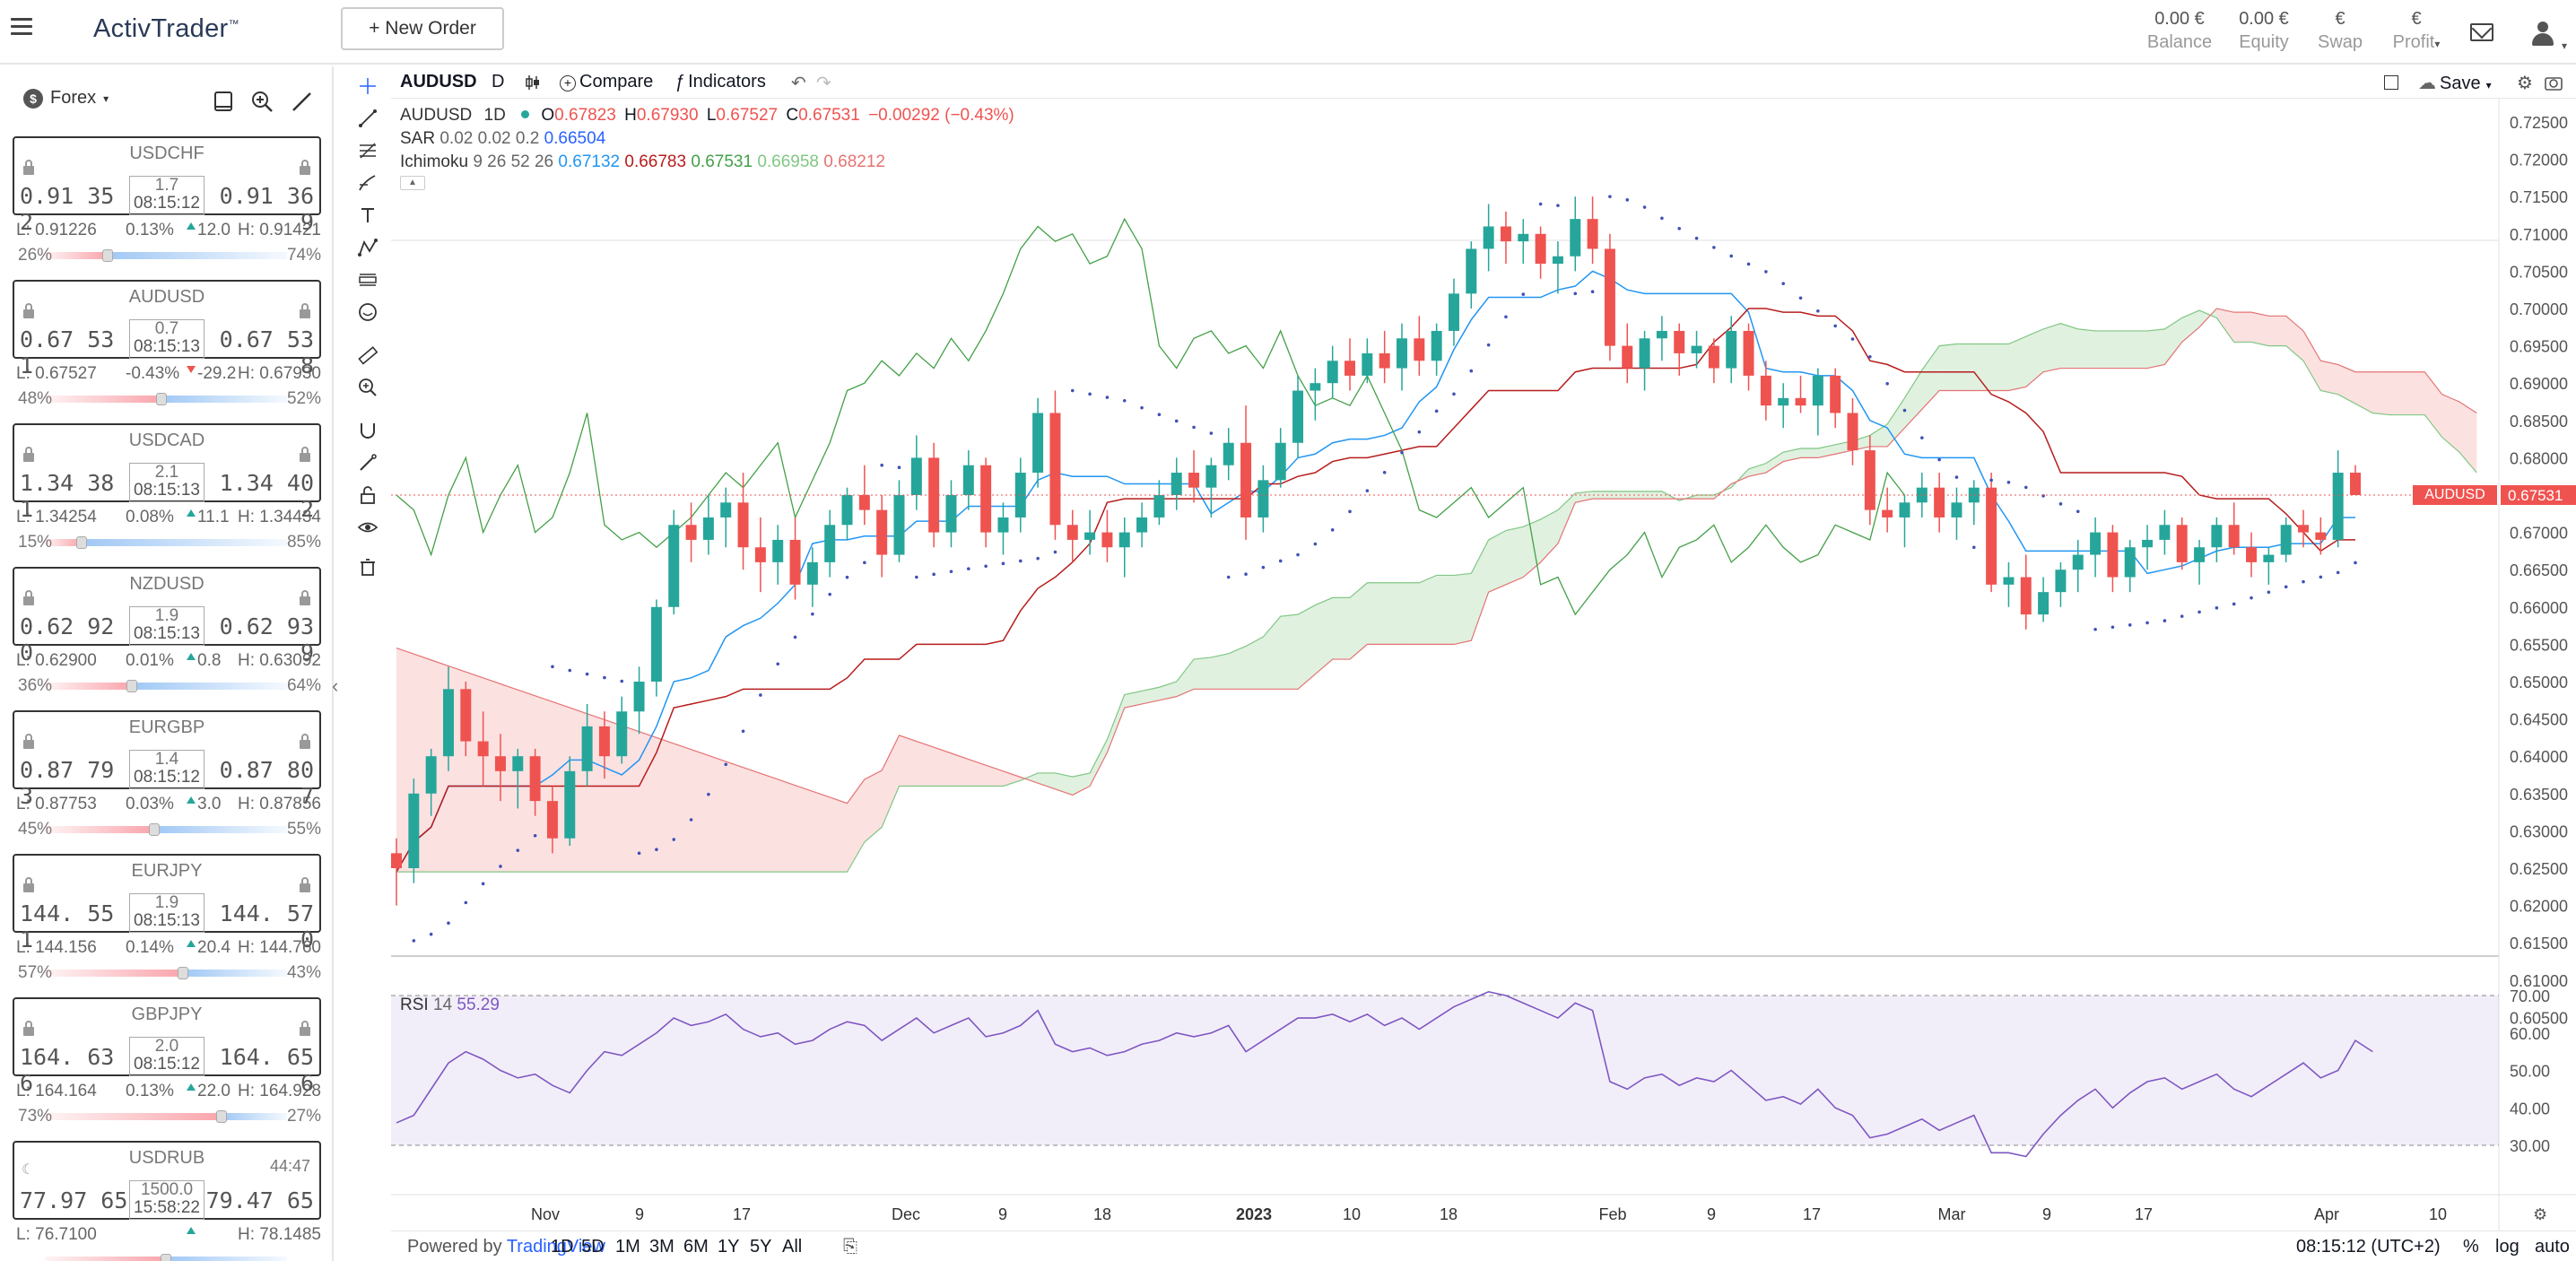  I want to click on pattern-tool-icon, so click(368, 248).